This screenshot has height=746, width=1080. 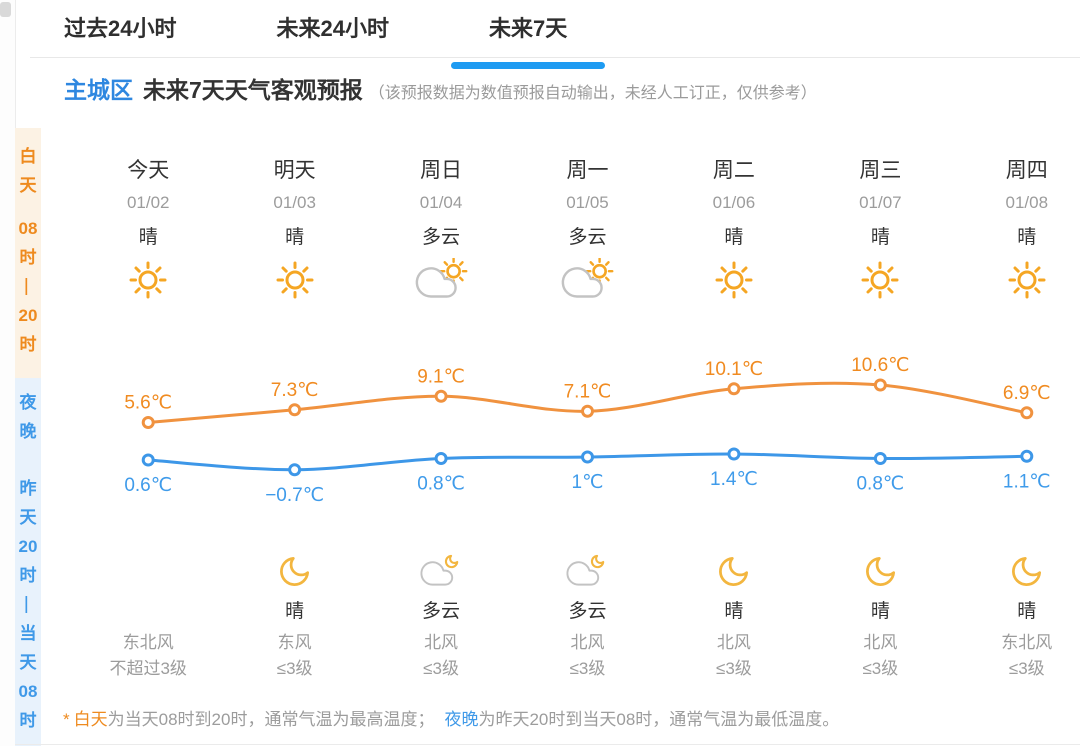 I want to click on day-name-label: 周三, so click(x=880, y=170).